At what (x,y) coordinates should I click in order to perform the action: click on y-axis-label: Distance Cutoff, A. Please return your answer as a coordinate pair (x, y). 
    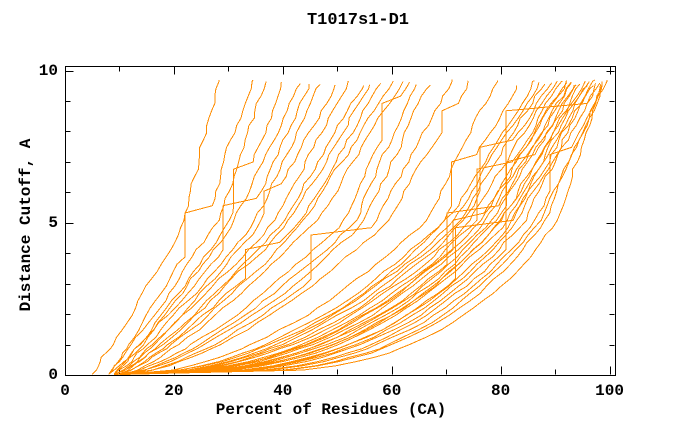
    Looking at the image, I should click on (26, 225).